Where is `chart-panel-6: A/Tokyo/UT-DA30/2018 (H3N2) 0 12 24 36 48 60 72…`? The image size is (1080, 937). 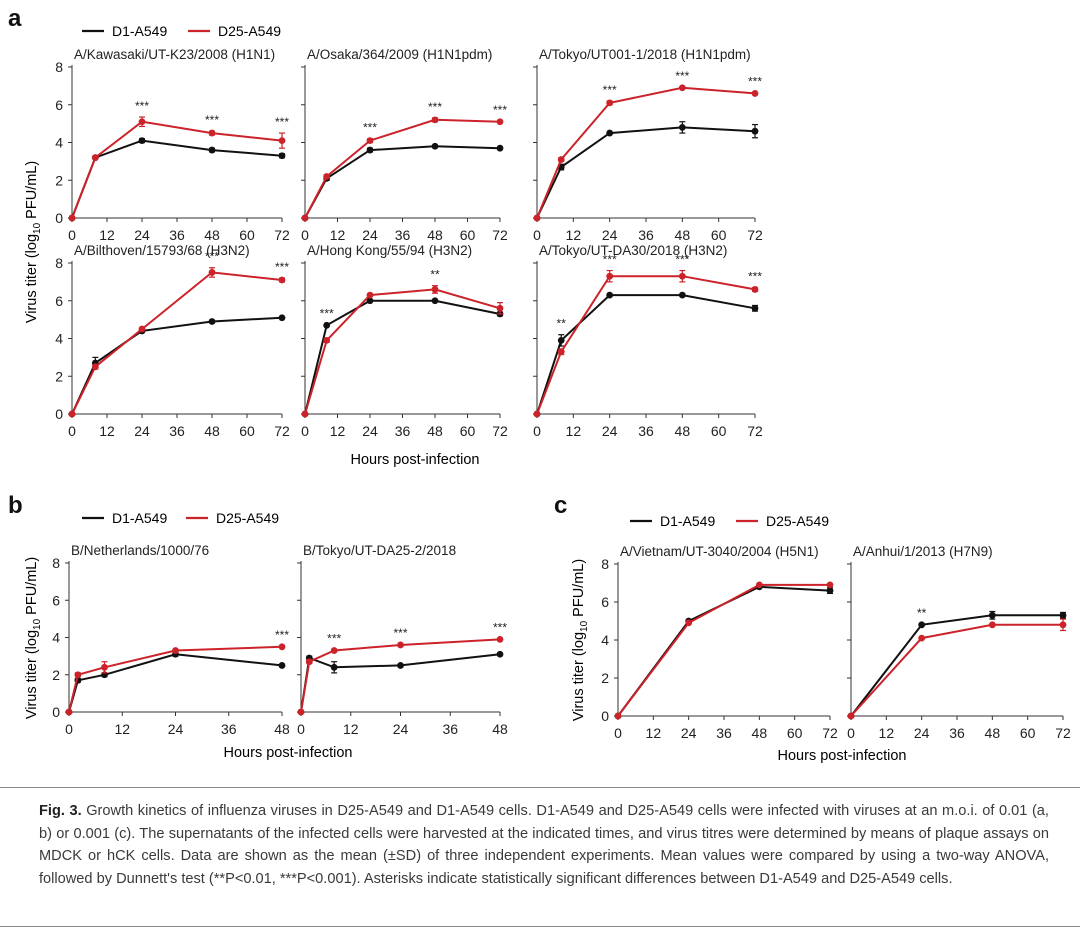 chart-panel-6: A/Tokyo/UT-DA30/2018 (H3N2) 0 12 24 36 48 60 72… is located at coordinates (648, 341).